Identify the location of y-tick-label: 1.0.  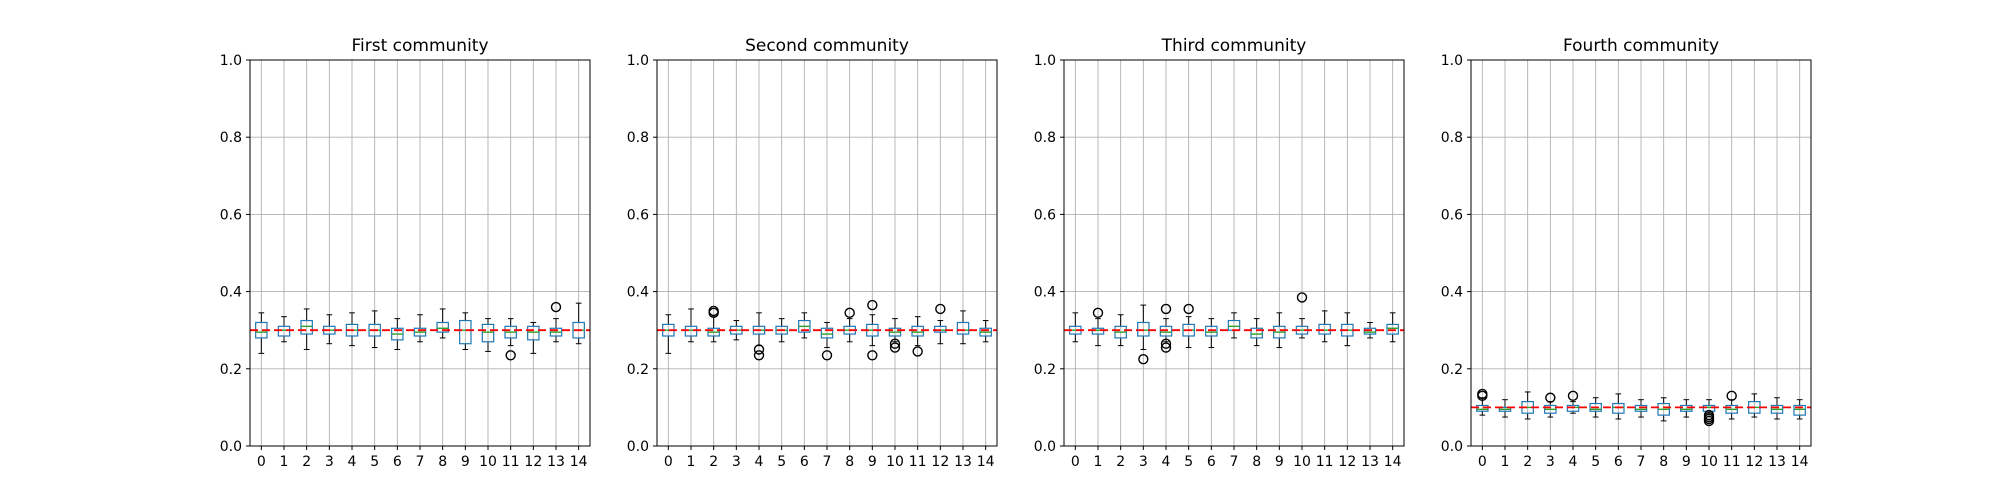
(1452, 61).